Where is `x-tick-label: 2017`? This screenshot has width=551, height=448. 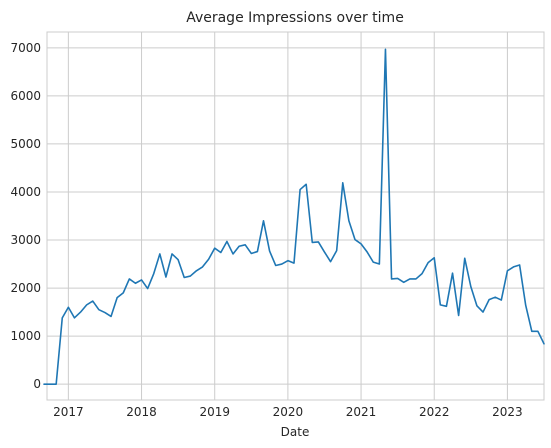
x-tick-label: 2017 is located at coordinates (68, 412).